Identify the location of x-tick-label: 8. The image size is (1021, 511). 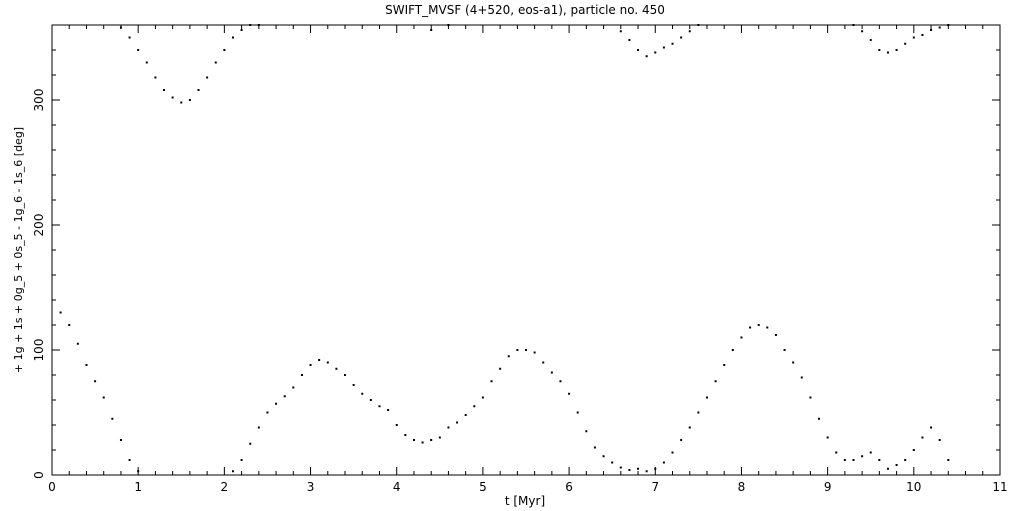
(742, 487).